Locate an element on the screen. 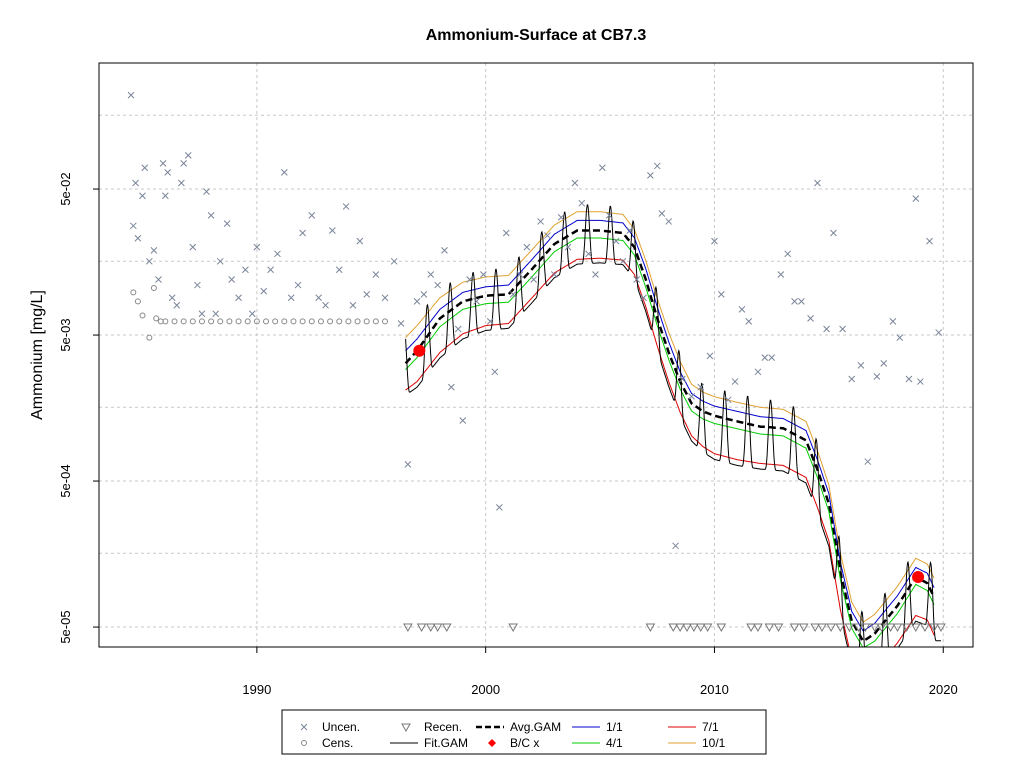 This screenshot has height=768, width=1024. y-tick-label: 5e-03 is located at coordinates (65, 334).